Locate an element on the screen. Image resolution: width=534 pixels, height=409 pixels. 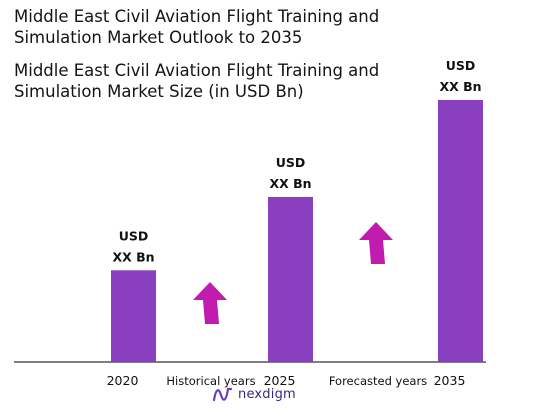
nexdigm-logo: nexdigm is located at coordinates (254, 394).